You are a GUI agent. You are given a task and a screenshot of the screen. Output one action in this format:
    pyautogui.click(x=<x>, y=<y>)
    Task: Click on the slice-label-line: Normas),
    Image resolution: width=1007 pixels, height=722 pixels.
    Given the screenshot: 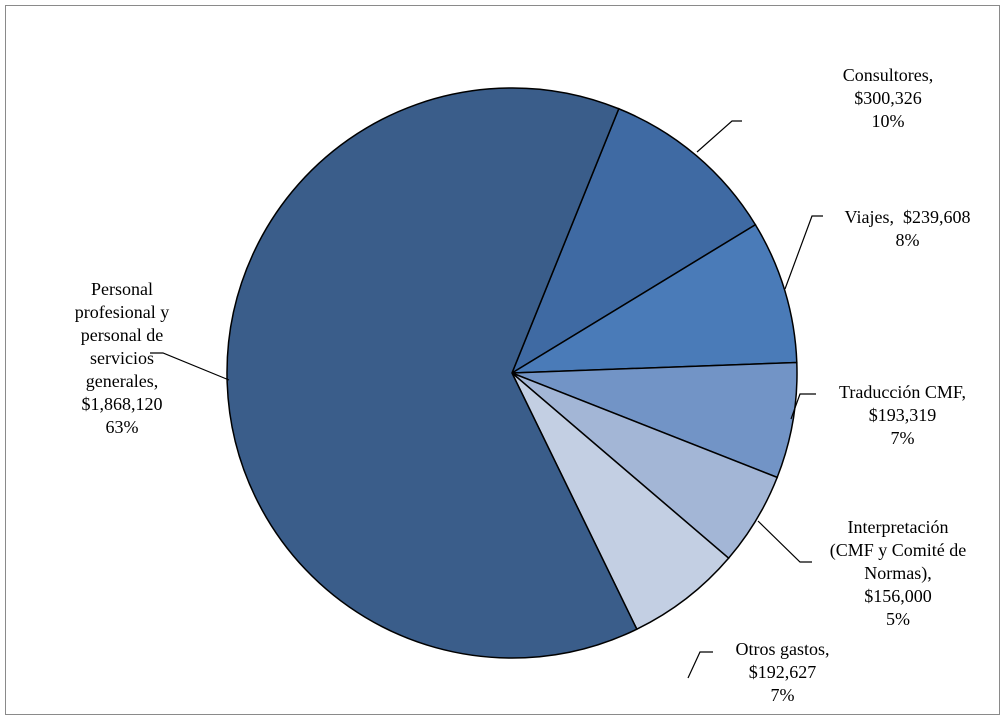 What is the action you would take?
    pyautogui.click(x=898, y=573)
    